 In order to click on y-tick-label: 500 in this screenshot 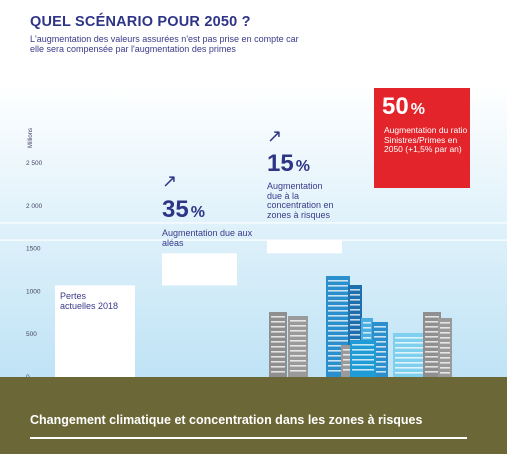, I will do `click(31, 334)`.